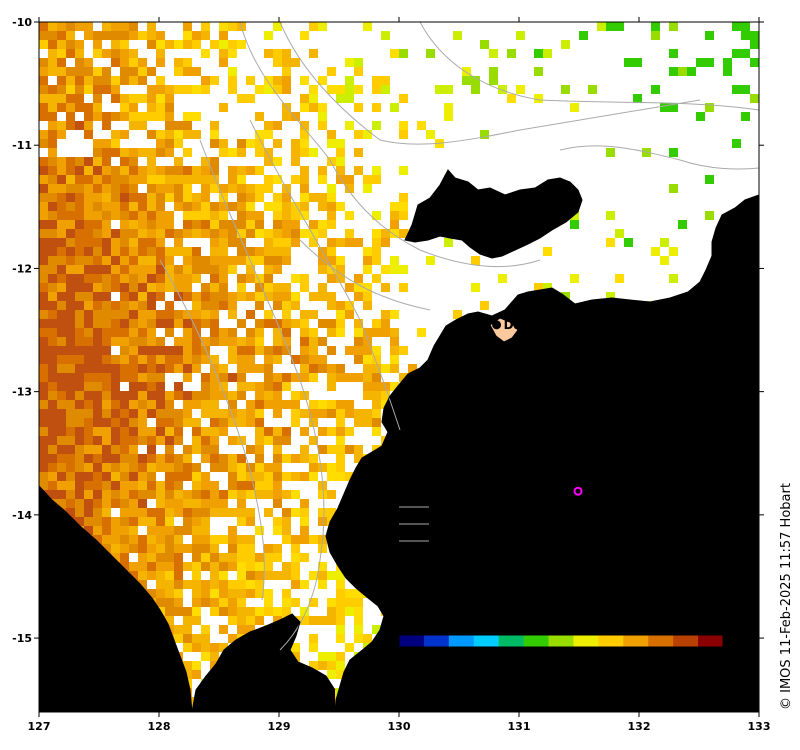 This screenshot has width=800, height=750. What do you see at coordinates (628, 371) in the screenshot?
I see `map-title-line2: 03 Feb 2025` at bounding box center [628, 371].